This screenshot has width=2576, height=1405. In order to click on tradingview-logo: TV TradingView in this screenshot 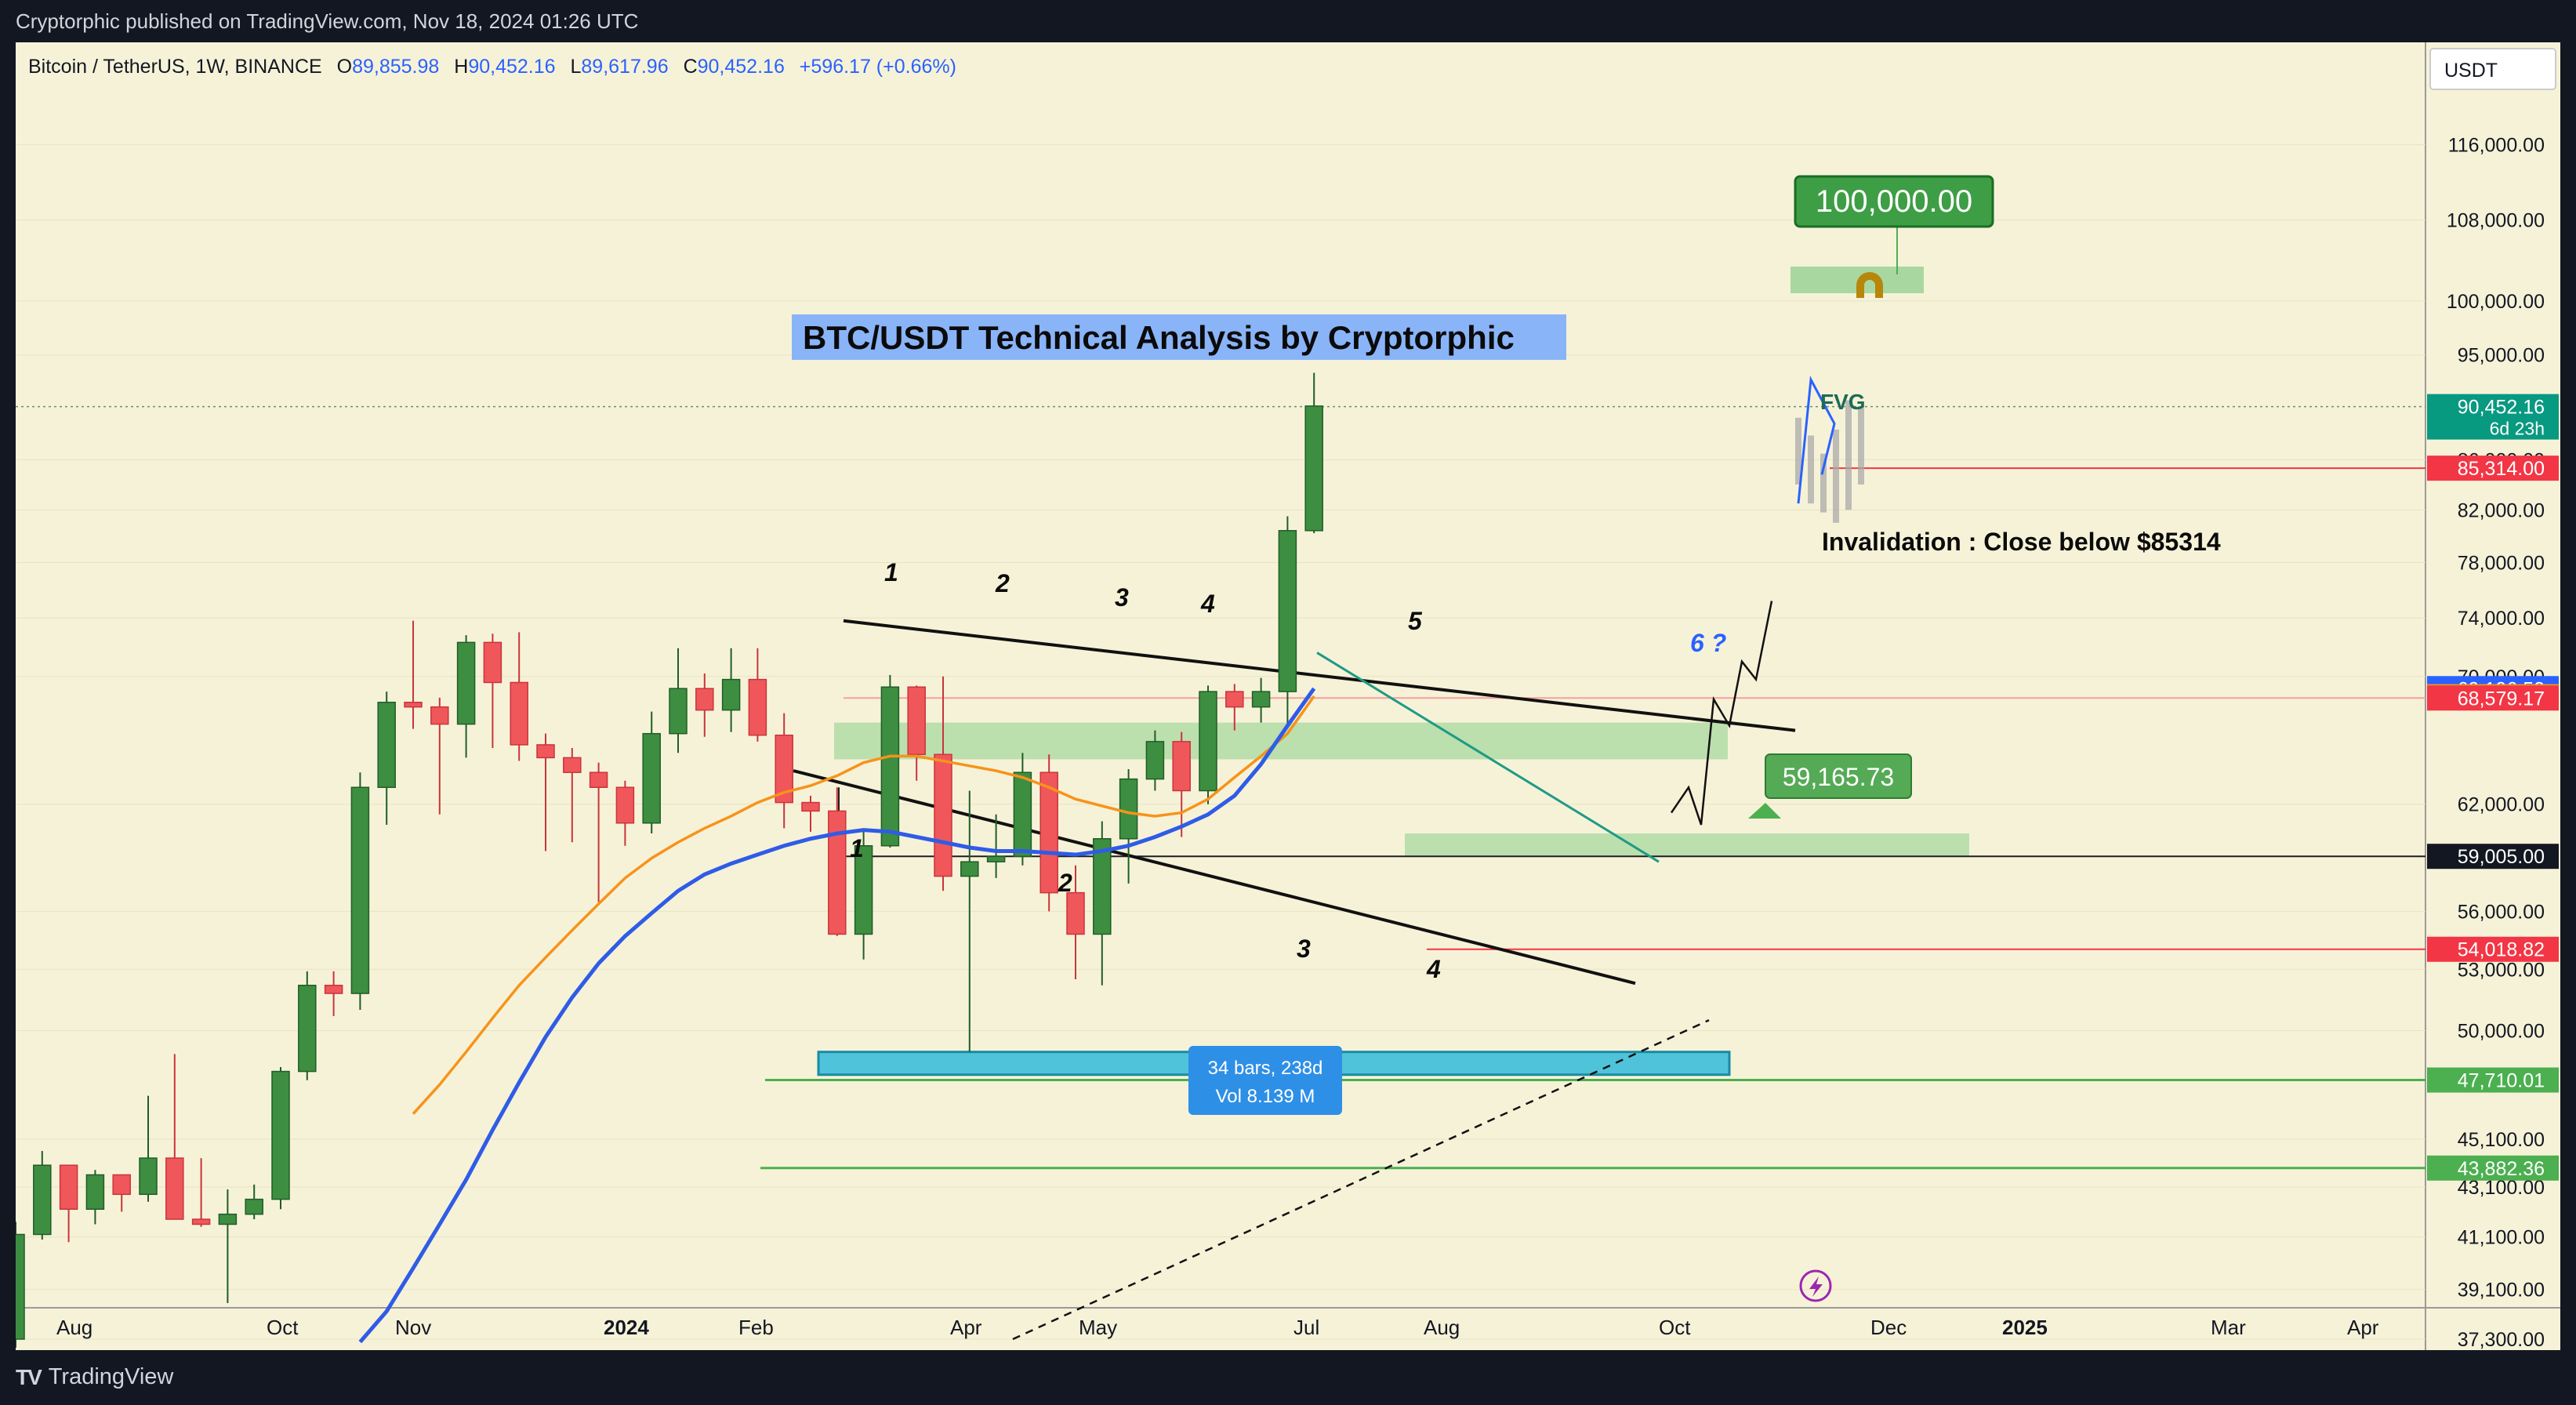, I will do `click(95, 1377)`.